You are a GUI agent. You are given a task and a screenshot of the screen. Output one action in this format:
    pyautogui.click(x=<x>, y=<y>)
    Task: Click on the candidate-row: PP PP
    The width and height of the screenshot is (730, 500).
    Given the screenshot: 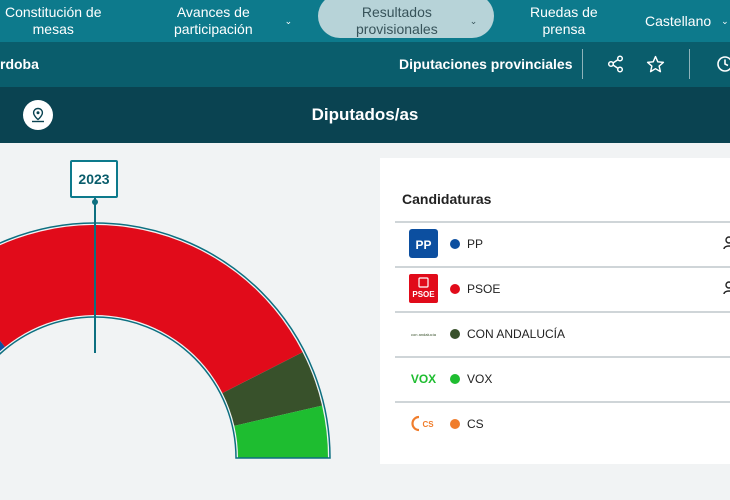 What is the action you would take?
    pyautogui.click(x=562, y=244)
    